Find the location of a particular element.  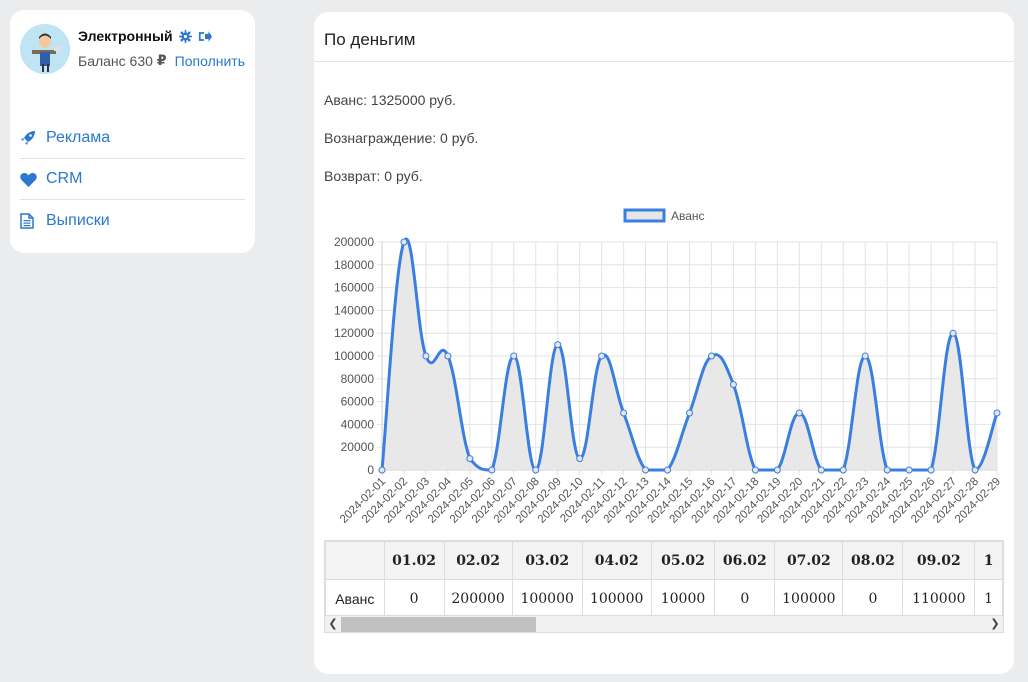

legend-label: Аванс is located at coordinates (688, 216).